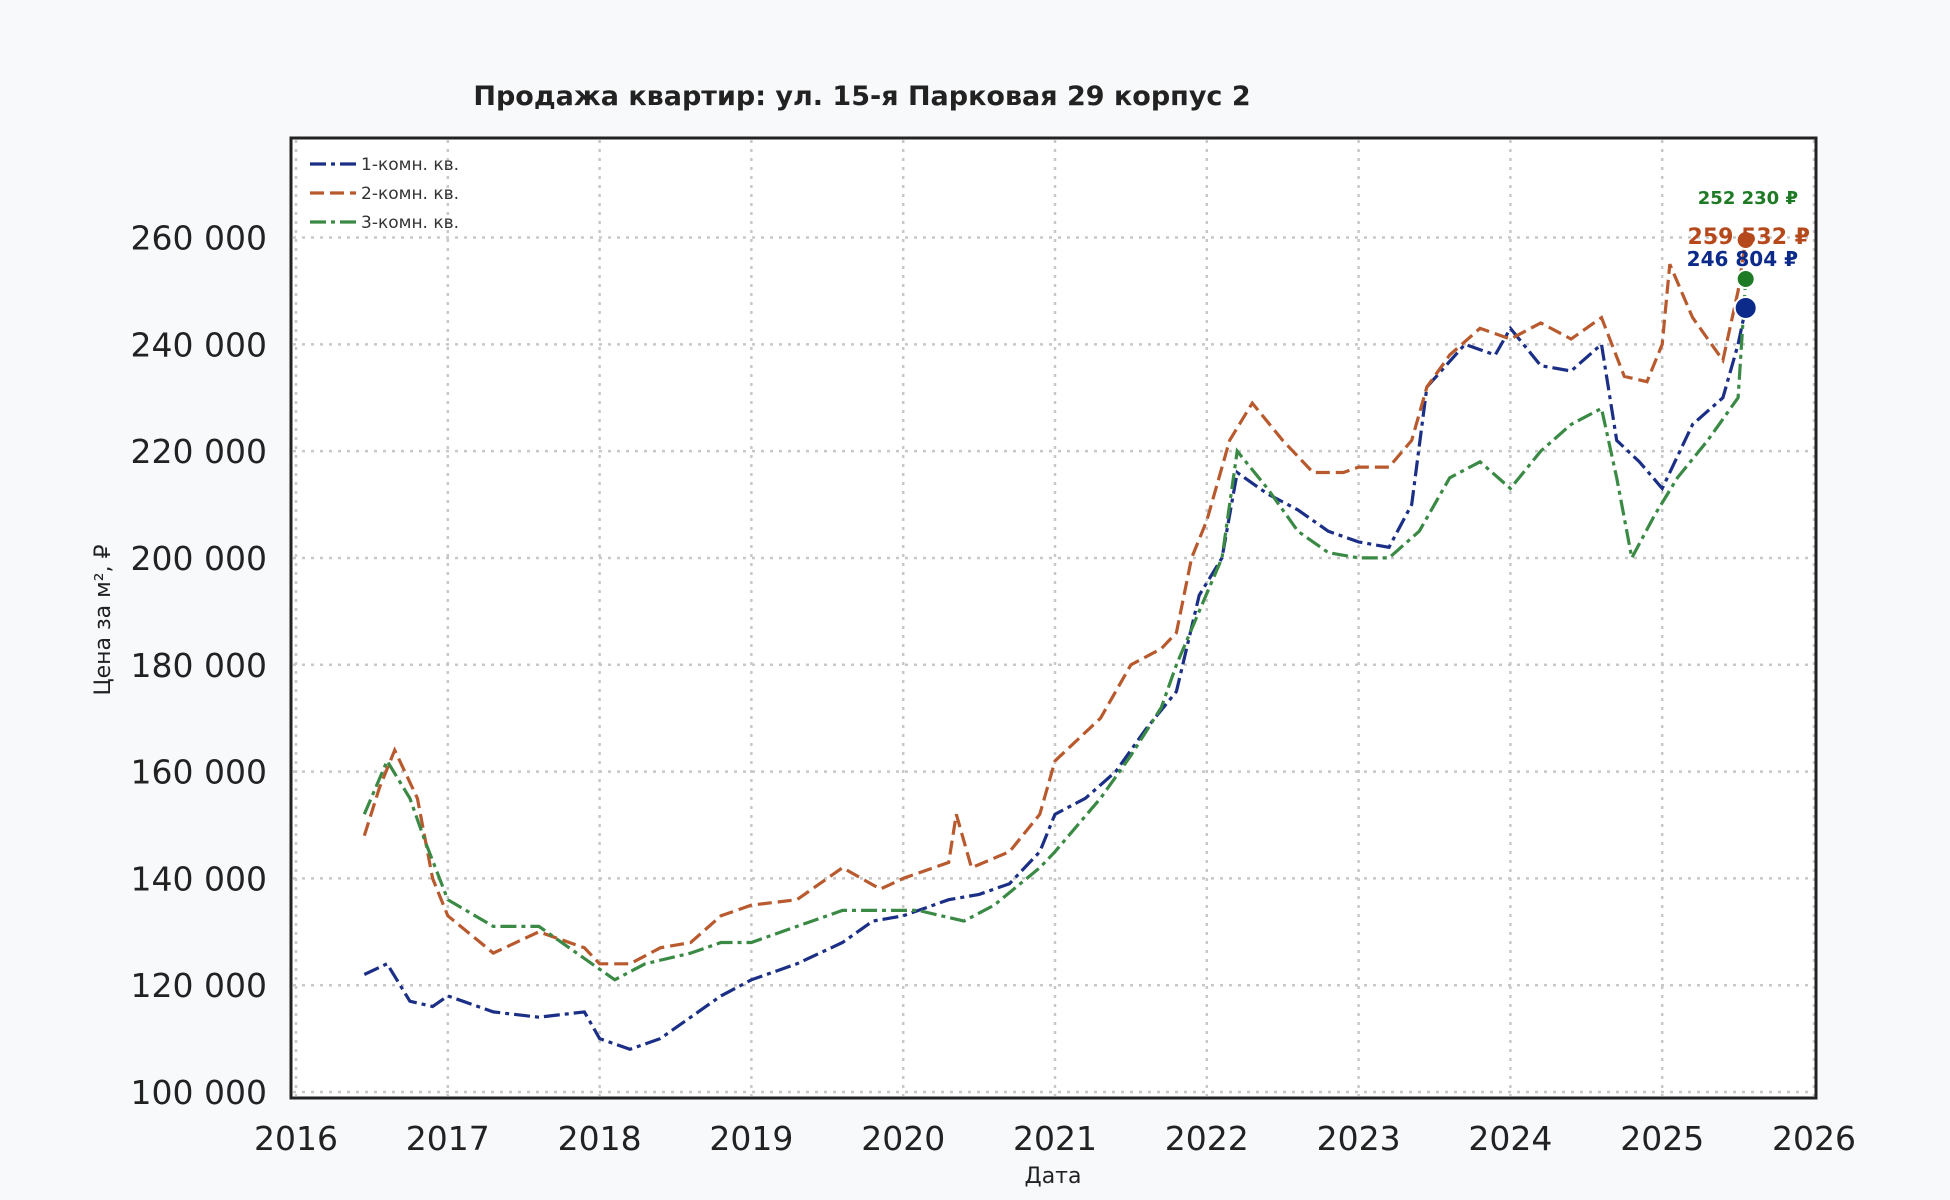 The image size is (1950, 1200). Describe the element at coordinates (448, 1138) in the screenshot. I see `x-tick-label: 2017` at that location.